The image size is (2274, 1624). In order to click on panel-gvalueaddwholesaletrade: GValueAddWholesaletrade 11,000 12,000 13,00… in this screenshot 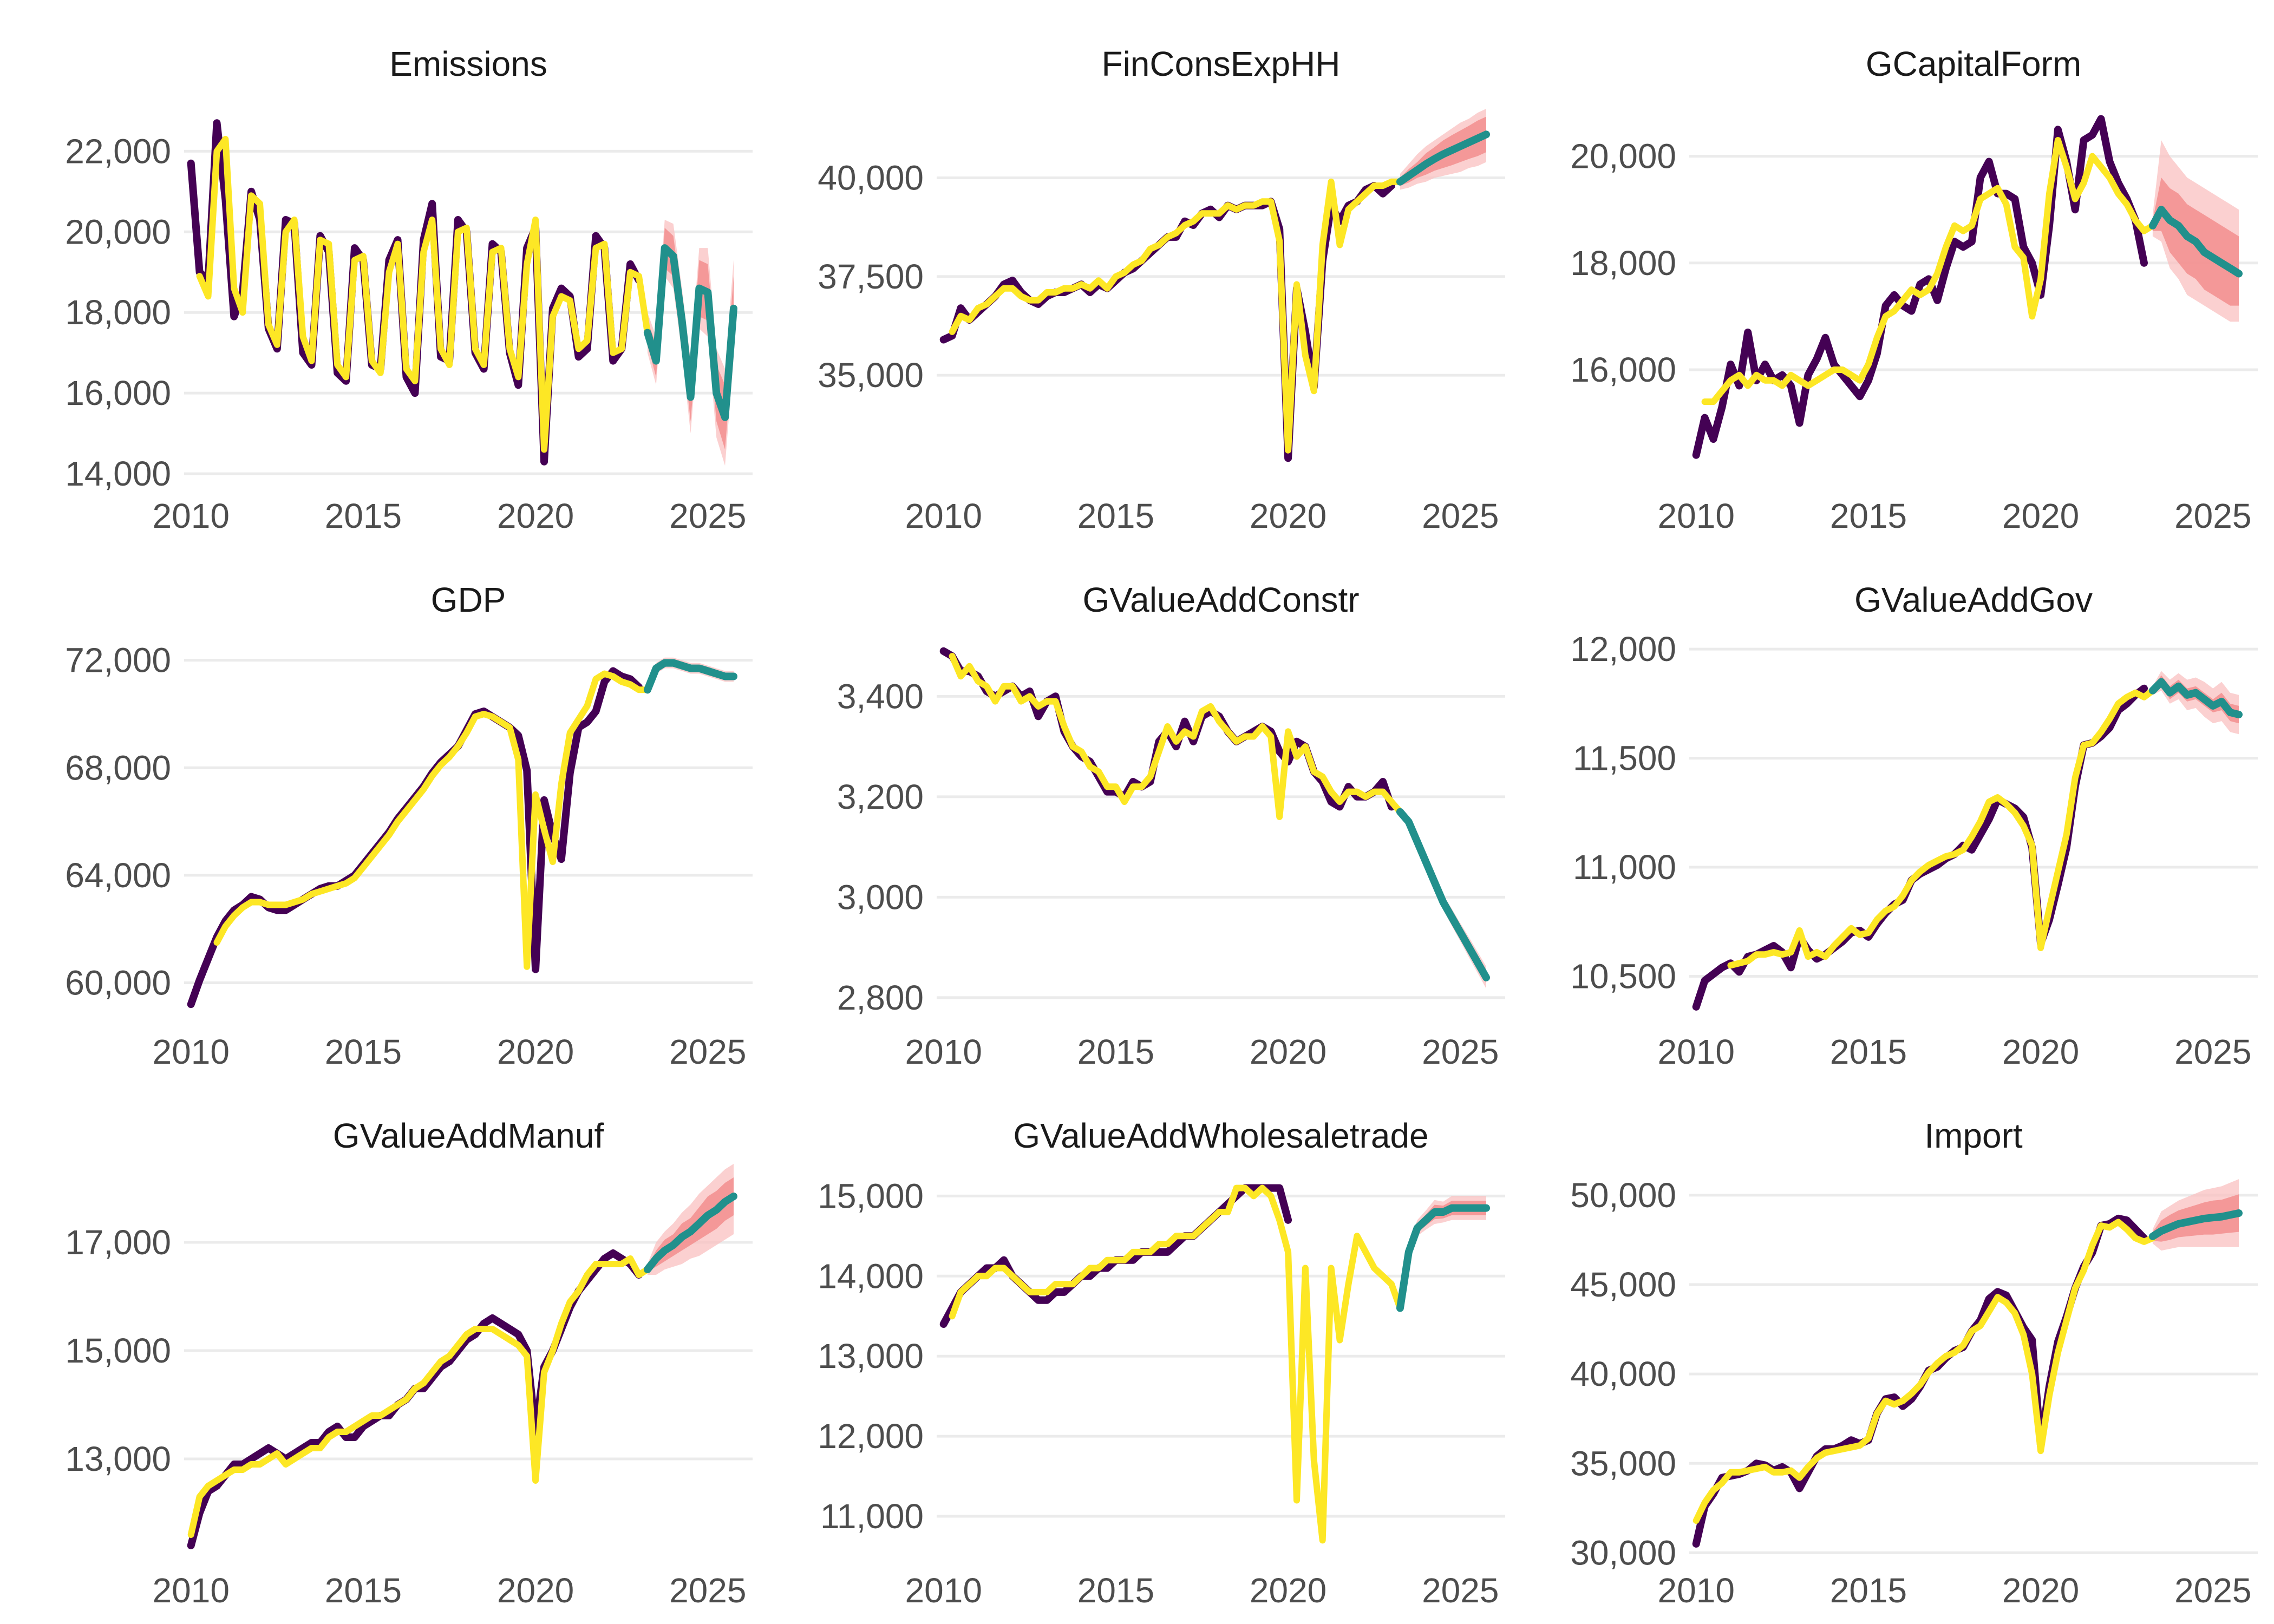, I will do `click(1162, 1363)`.